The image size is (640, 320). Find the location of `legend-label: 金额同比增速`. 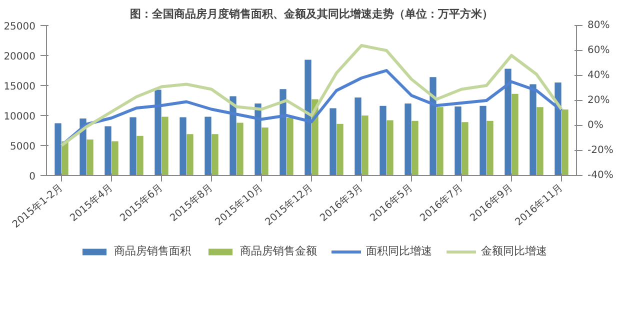

legend-label: 金额同比增速 is located at coordinates (514, 251).